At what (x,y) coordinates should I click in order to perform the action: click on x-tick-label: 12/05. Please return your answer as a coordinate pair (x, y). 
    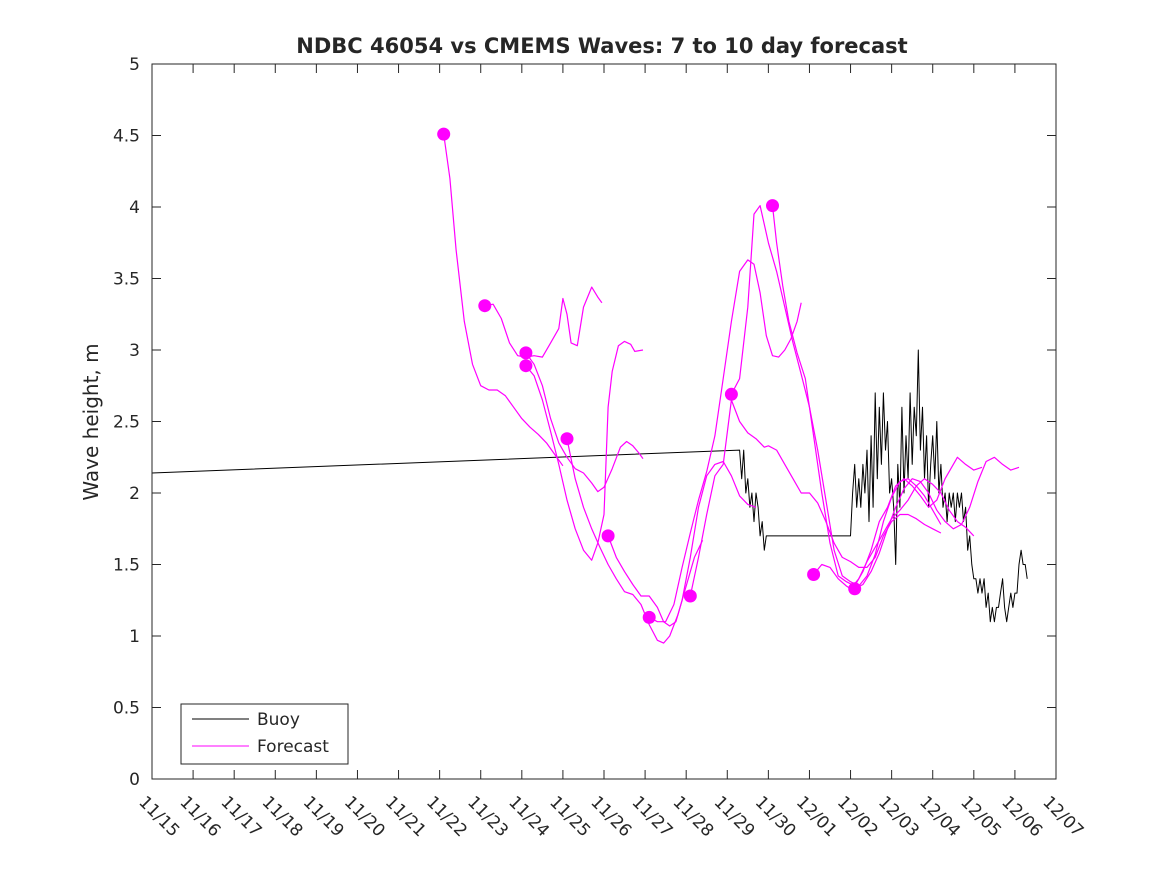
    Looking at the image, I should click on (980, 816).